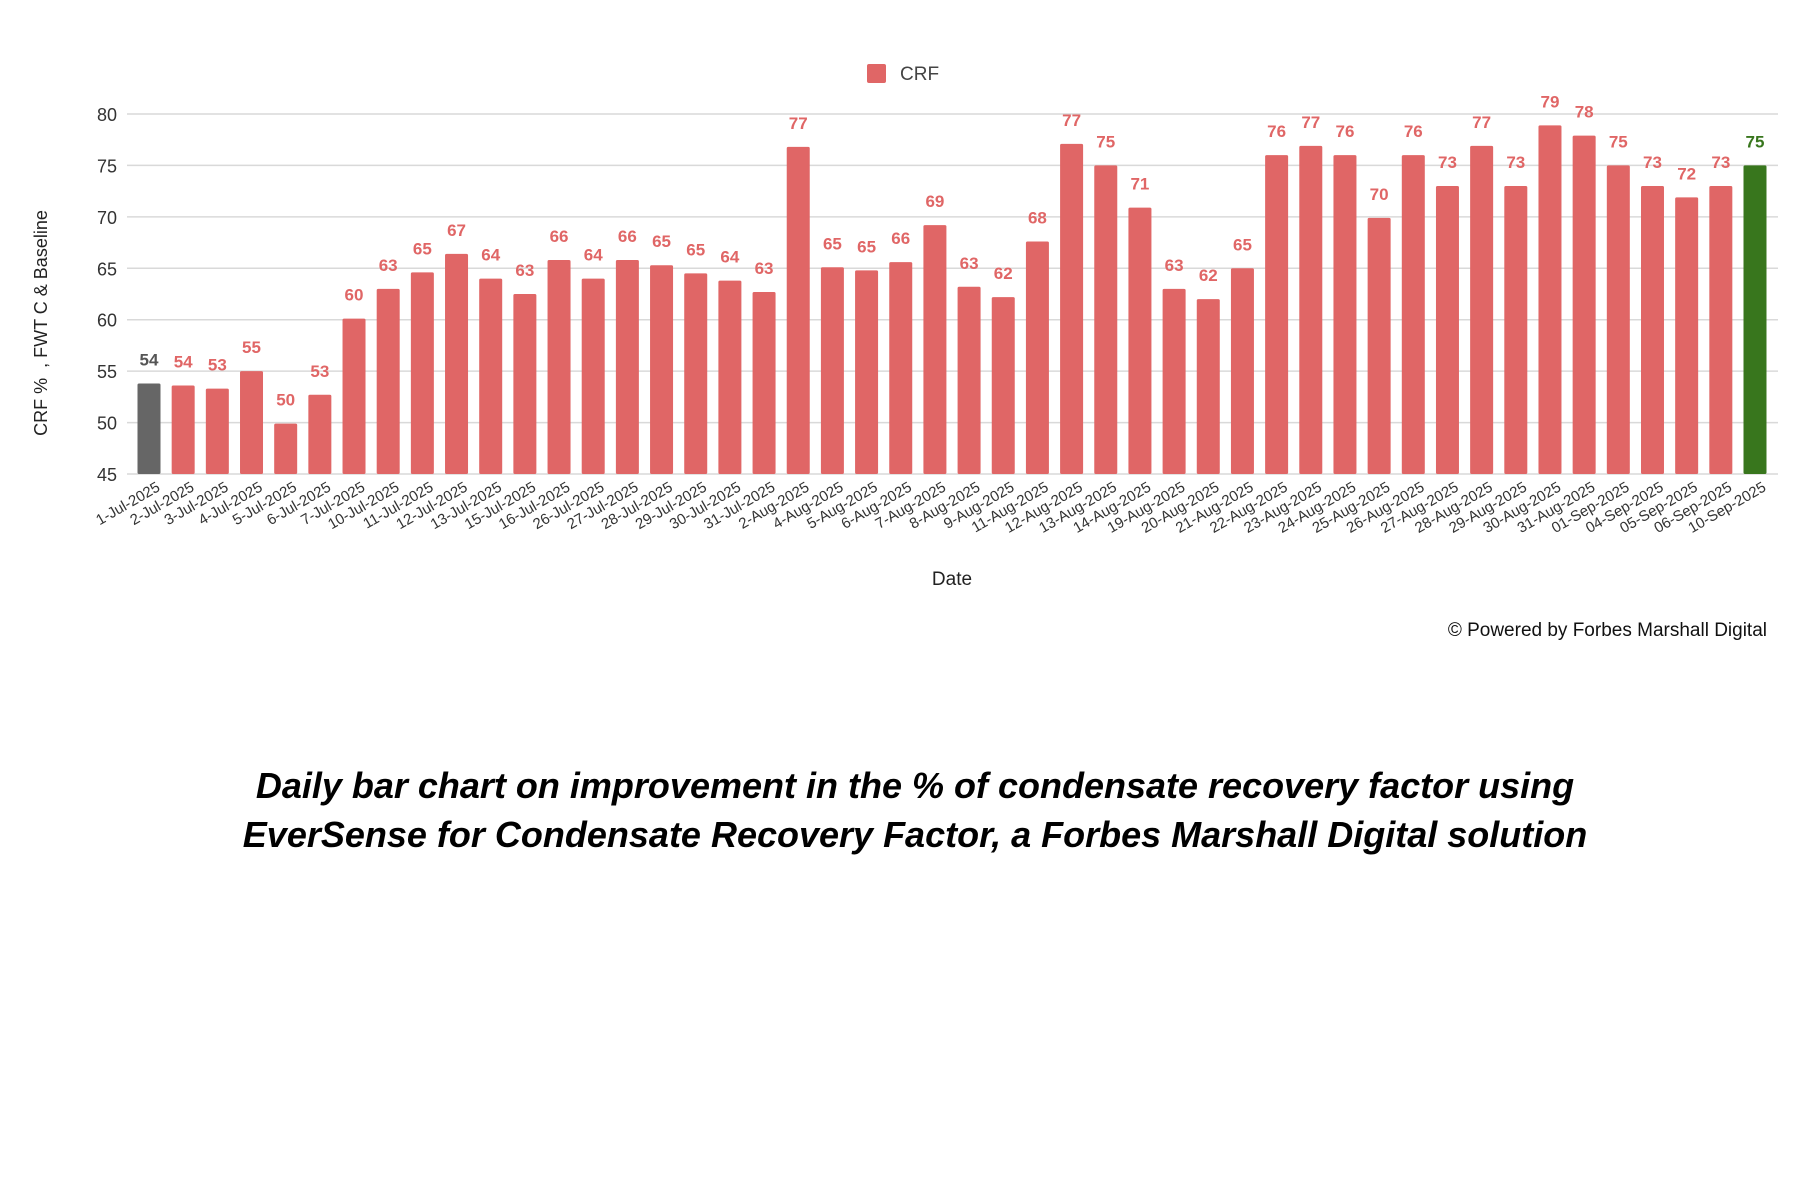 This screenshot has width=1800, height=1200. What do you see at coordinates (252, 422) in the screenshot?
I see `bar-4-Jul-2025` at bounding box center [252, 422].